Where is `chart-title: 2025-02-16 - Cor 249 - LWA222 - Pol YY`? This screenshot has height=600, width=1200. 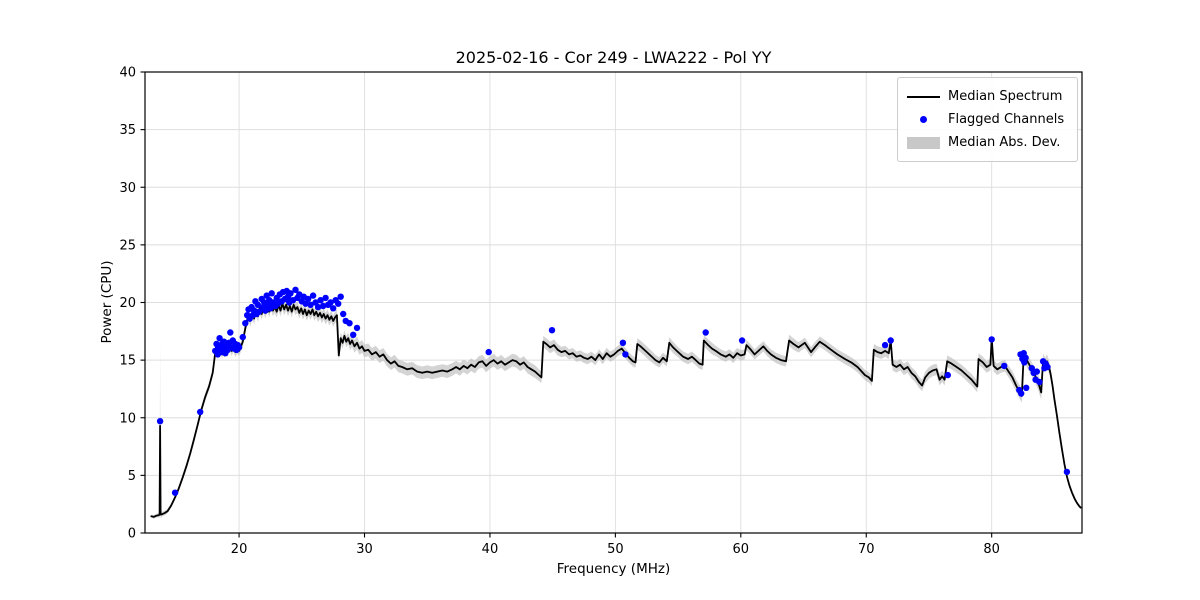
chart-title: 2025-02-16 - Cor 249 - LWA222 - Pol YY is located at coordinates (613, 57).